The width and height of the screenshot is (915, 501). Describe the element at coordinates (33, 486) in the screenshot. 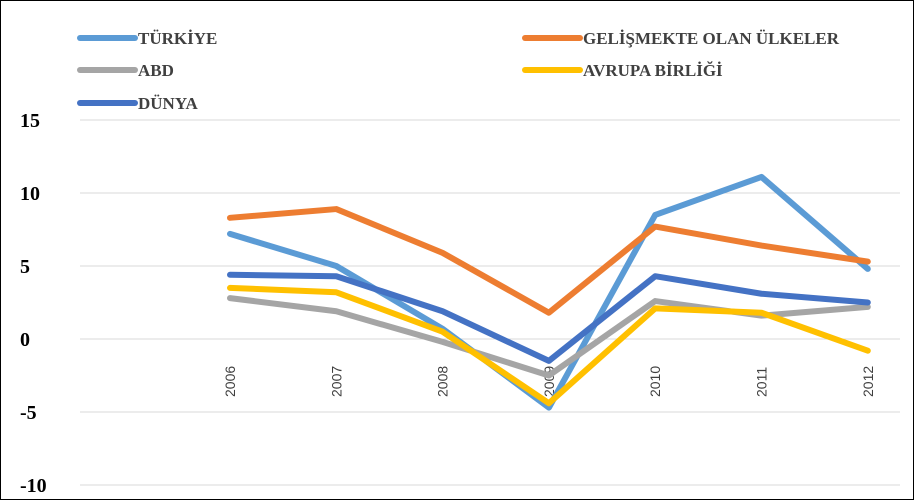

I see `y-tick-label: -10` at that location.